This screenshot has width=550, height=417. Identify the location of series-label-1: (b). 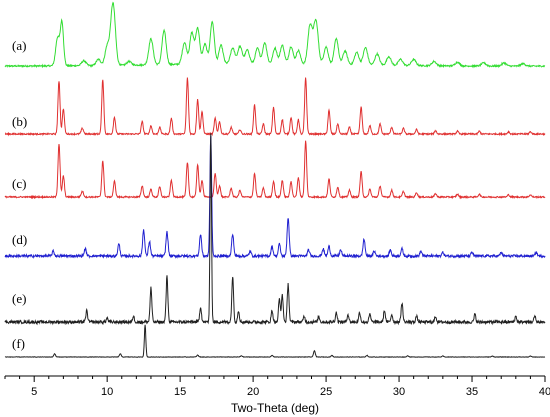
(19, 121).